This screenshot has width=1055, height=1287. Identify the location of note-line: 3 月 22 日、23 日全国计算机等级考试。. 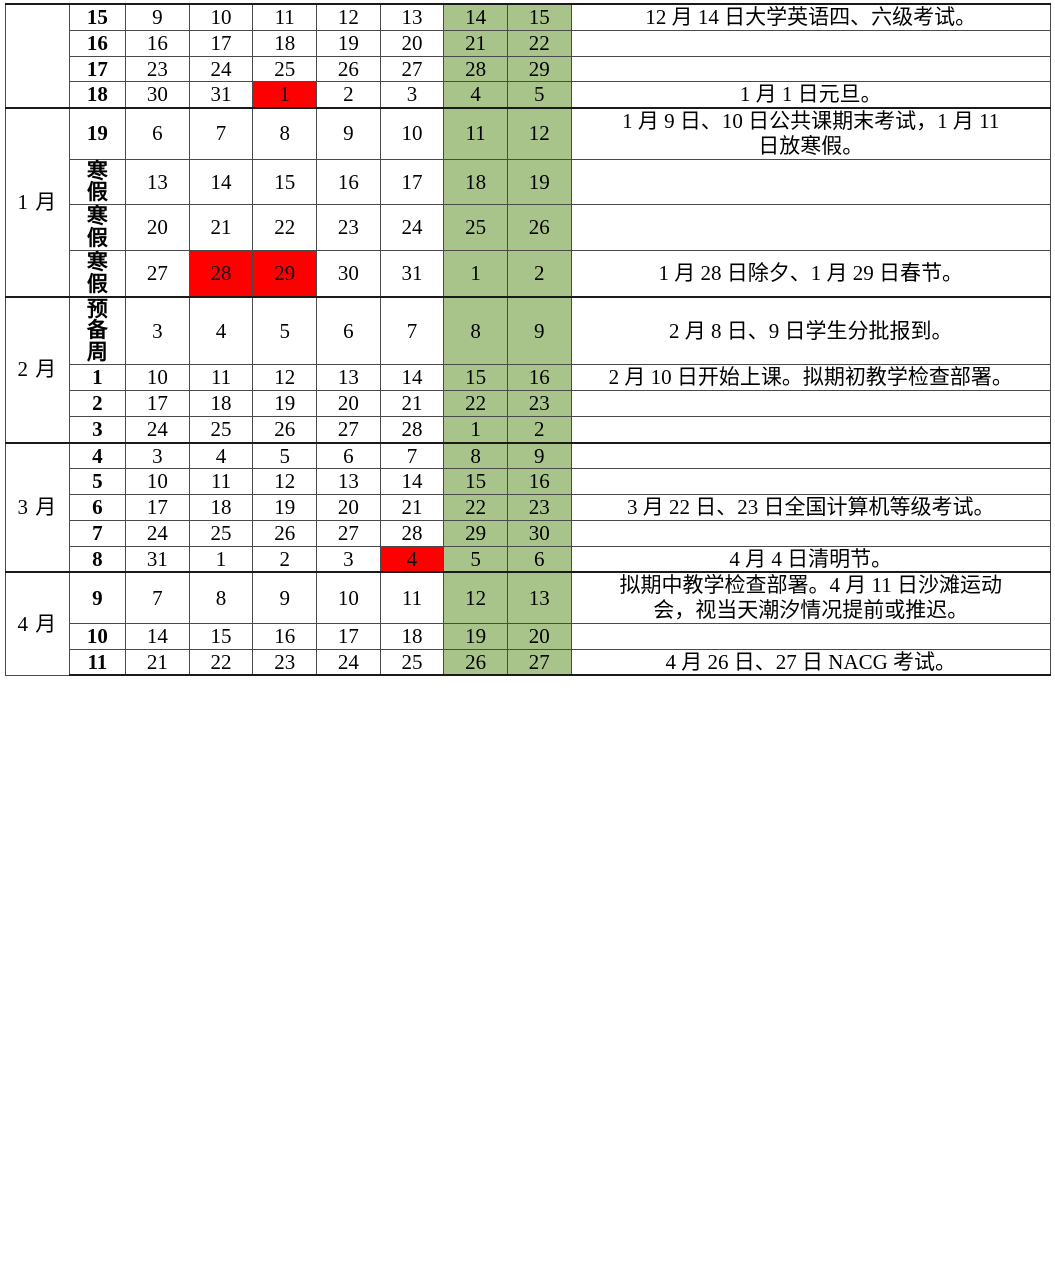
(811, 507).